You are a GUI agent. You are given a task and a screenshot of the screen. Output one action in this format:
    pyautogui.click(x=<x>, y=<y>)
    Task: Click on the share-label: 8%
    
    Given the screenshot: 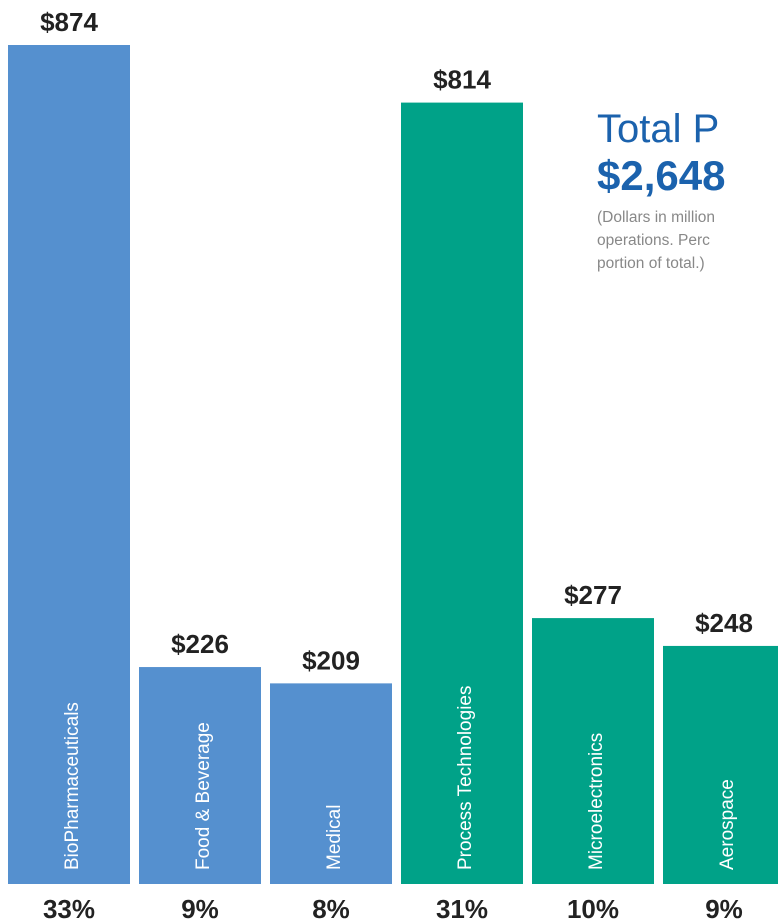 What is the action you would take?
    pyautogui.click(x=331, y=908)
    